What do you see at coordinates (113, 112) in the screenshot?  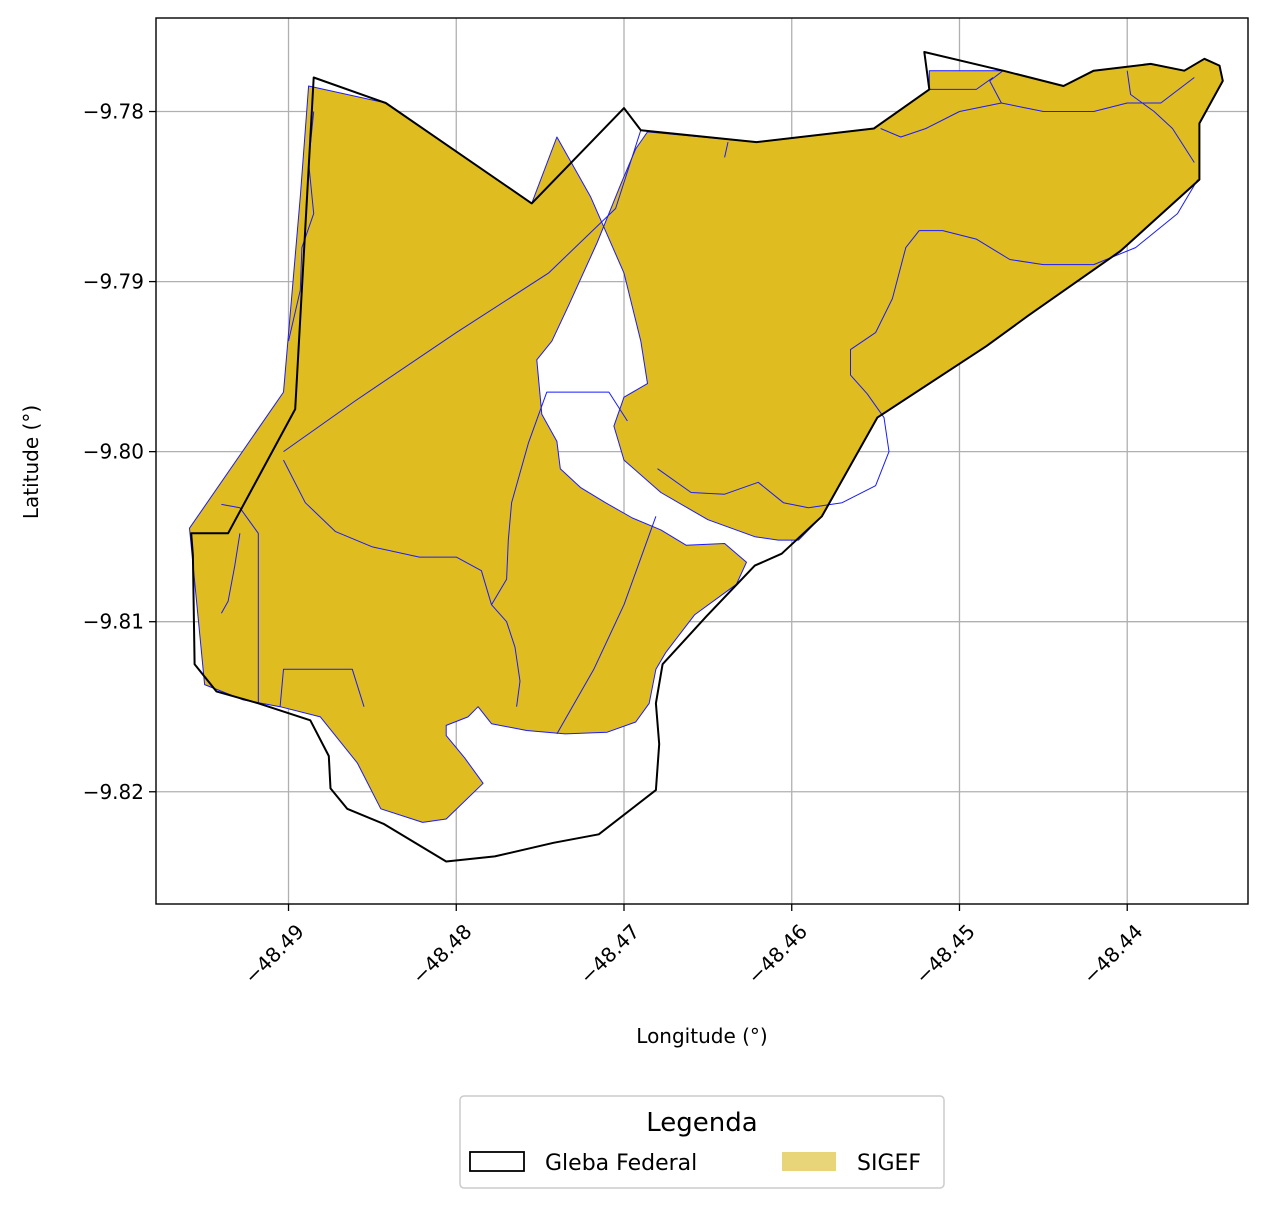 I see `y-tick-label: −9.78` at bounding box center [113, 112].